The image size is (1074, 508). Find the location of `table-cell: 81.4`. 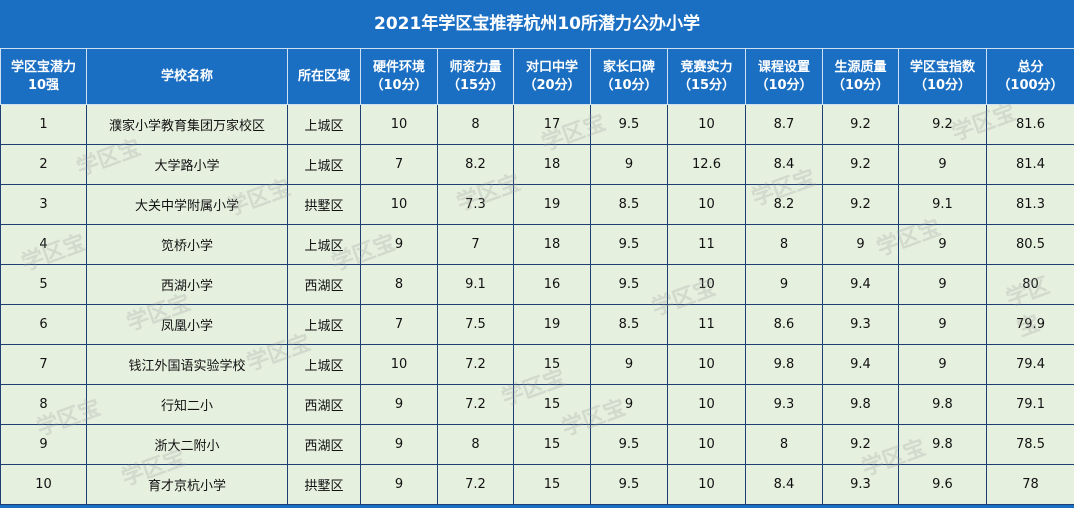

table-cell: 81.4 is located at coordinates (1030, 164).